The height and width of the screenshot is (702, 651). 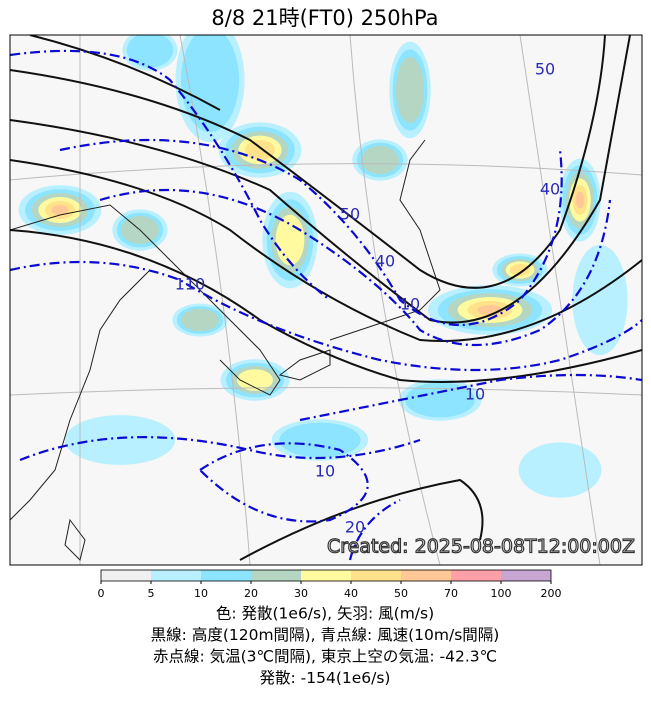 What do you see at coordinates (501, 593) in the screenshot?
I see `colorbar-tick-label: 100` at bounding box center [501, 593].